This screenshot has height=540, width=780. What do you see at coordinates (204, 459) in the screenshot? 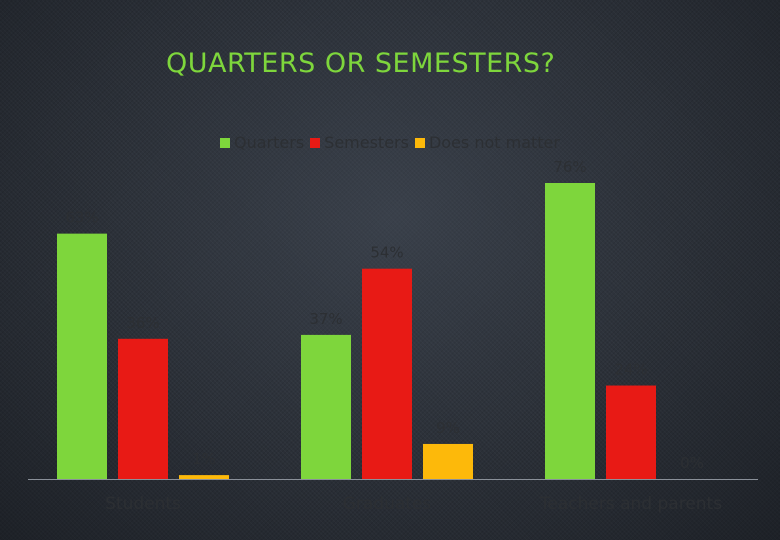
I see `data-label: 1%` at bounding box center [204, 459].